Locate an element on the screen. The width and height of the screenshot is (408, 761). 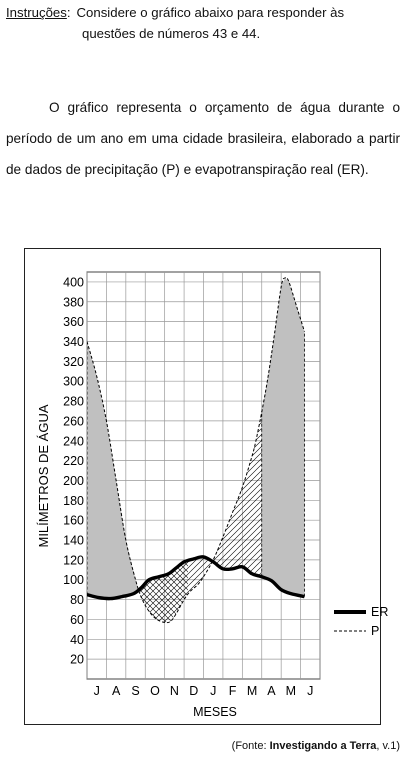
y-tick-label: 320 is located at coordinates (73, 362).